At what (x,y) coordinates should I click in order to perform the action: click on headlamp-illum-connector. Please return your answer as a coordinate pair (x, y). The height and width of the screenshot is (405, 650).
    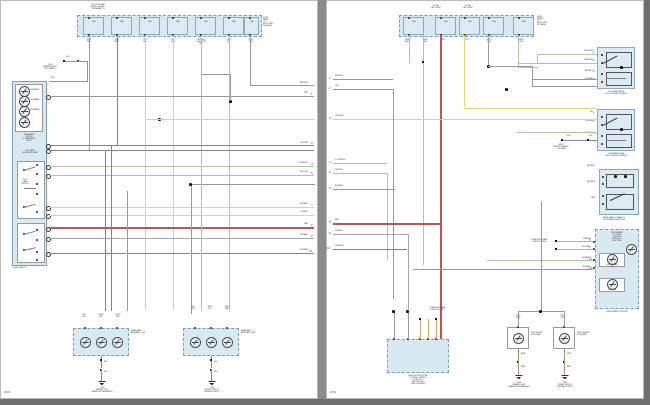
    Looking at the image, I should click on (619, 192).